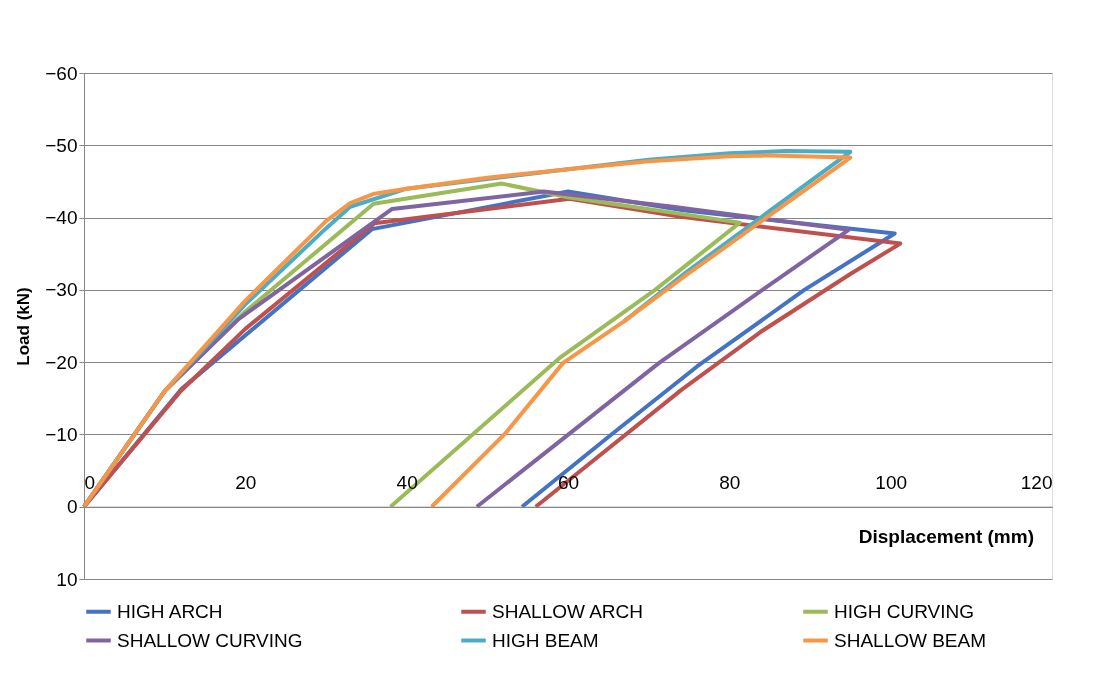 Image resolution: width=1112 pixels, height=678 pixels. I want to click on y-tick-label: 0, so click(72, 507).